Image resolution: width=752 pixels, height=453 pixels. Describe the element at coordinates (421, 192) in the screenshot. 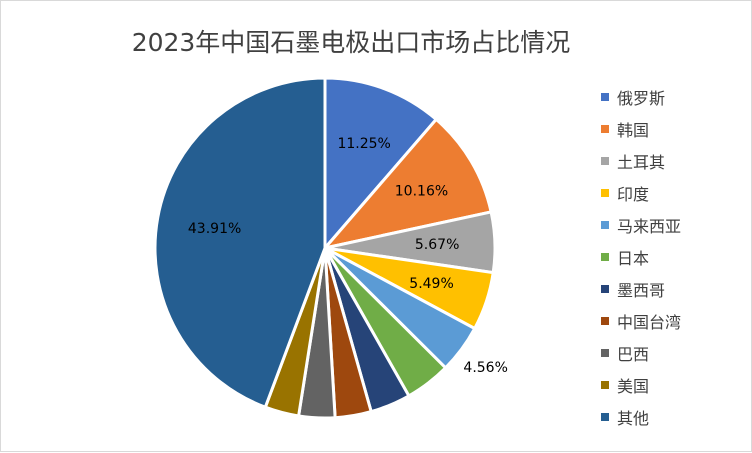

I see `slice-label-2: 10.16%` at that location.